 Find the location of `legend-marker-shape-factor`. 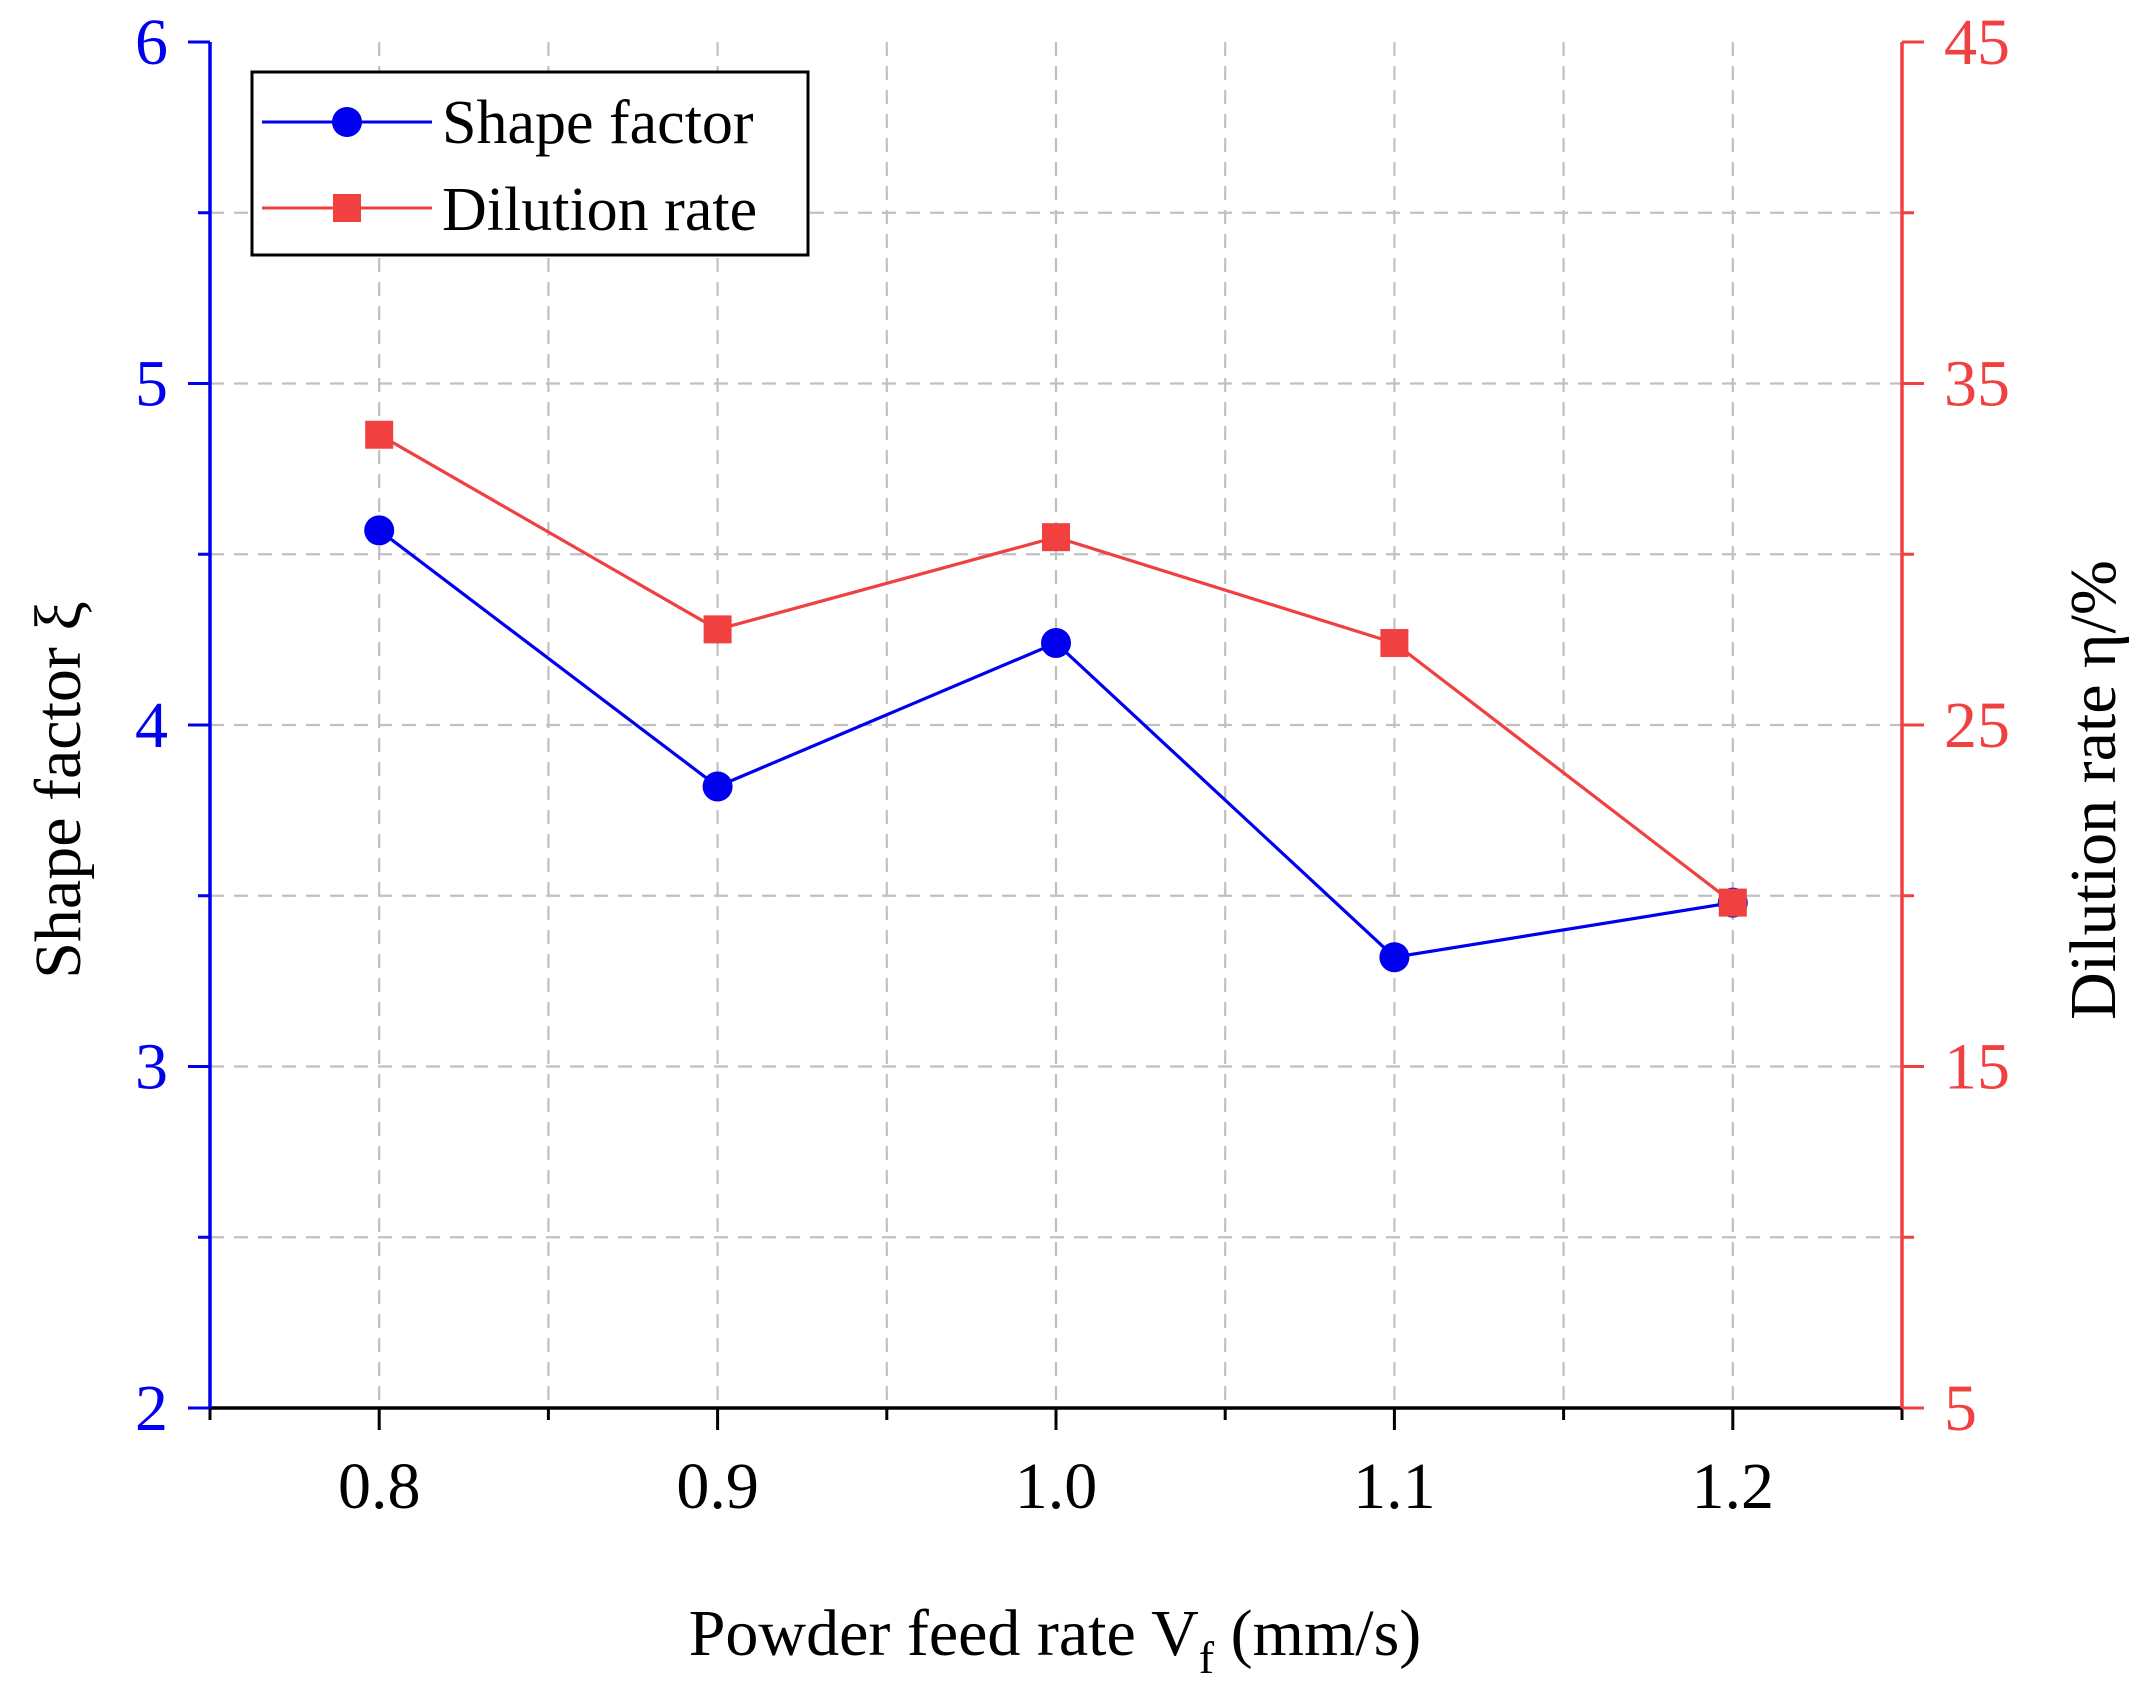

legend-marker-shape-factor is located at coordinates (347, 122).